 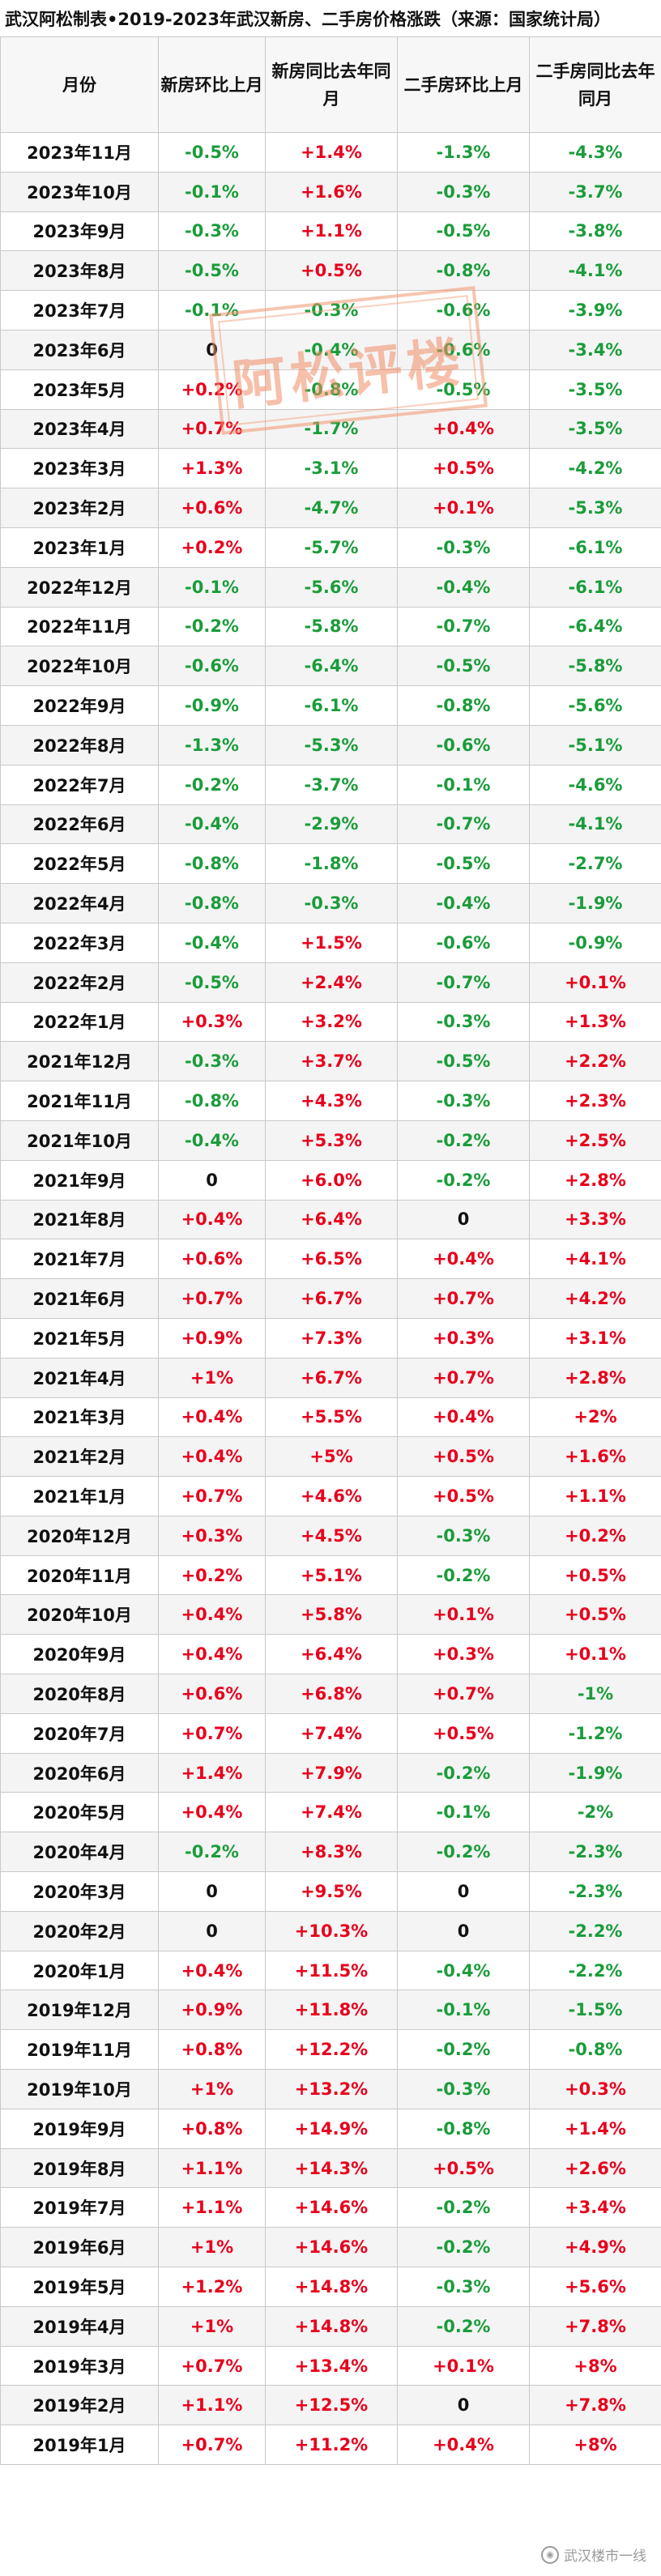 I want to click on table-row: 2023年8月 -0.5% +0.5% -0.8% -4.1%, so click(x=330, y=271).